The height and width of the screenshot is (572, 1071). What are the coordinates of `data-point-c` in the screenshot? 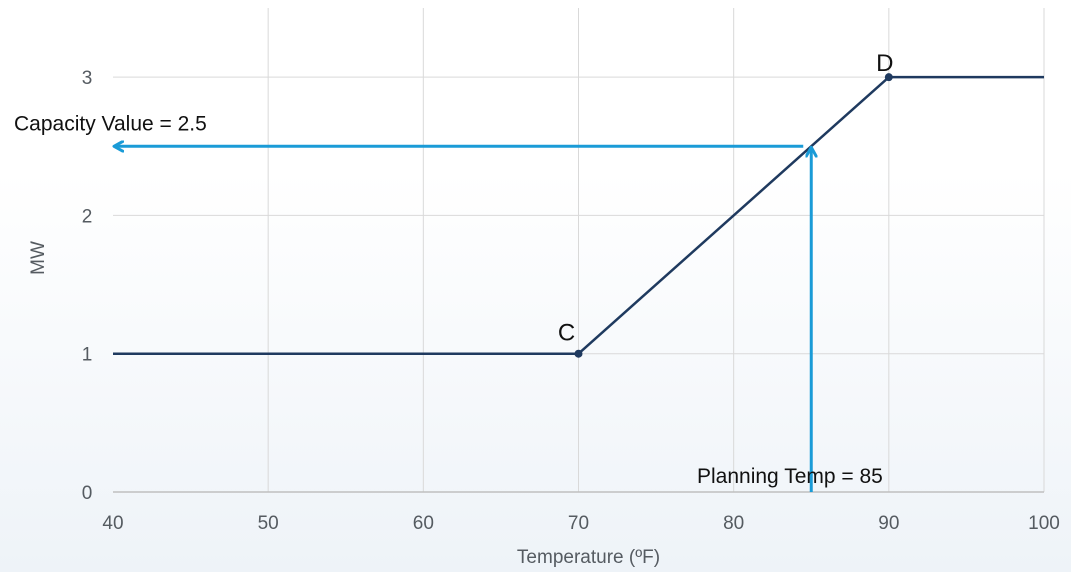 It's located at (578, 353).